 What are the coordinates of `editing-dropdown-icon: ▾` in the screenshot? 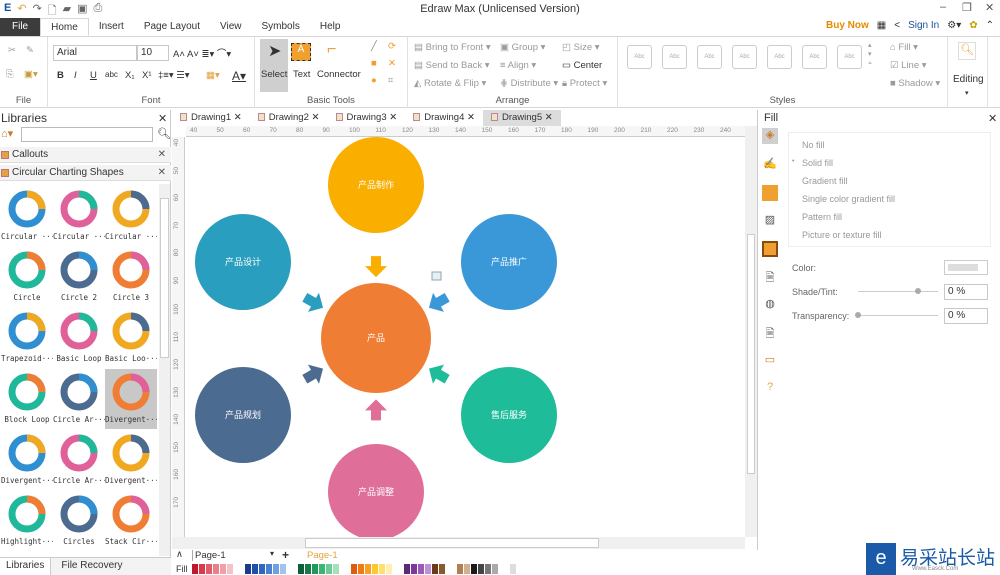 It's located at (967, 93).